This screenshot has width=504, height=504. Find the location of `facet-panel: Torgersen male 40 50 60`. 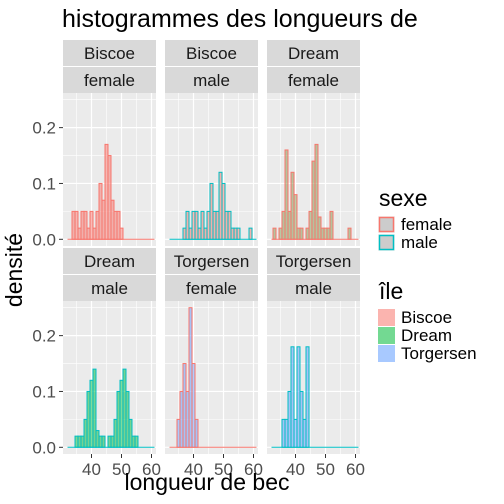

facet-panel: Torgersen male 40 50 60 is located at coordinates (316, 363).